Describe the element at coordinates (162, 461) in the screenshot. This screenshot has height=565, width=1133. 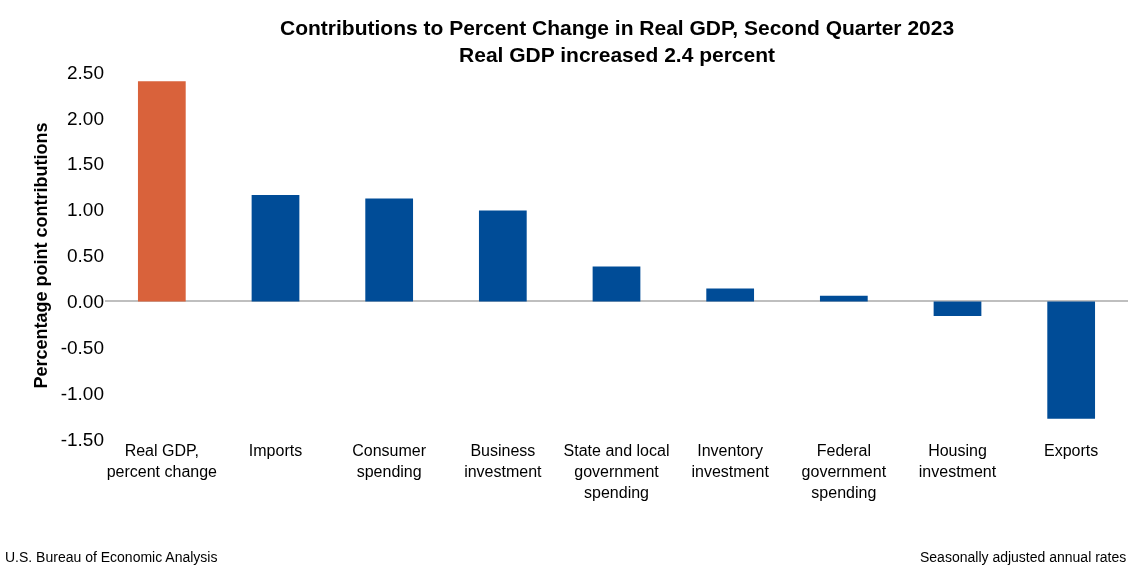
I see `x-tick-label: Real GDP, percent change` at that location.